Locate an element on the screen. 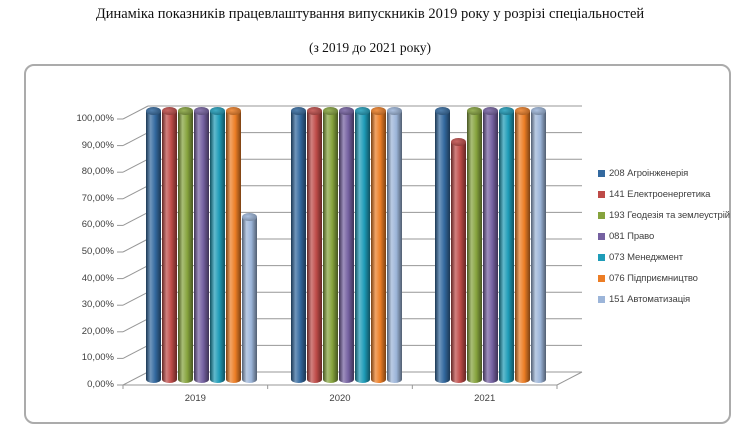  legend-label: 076 Підприємництво is located at coordinates (653, 278).